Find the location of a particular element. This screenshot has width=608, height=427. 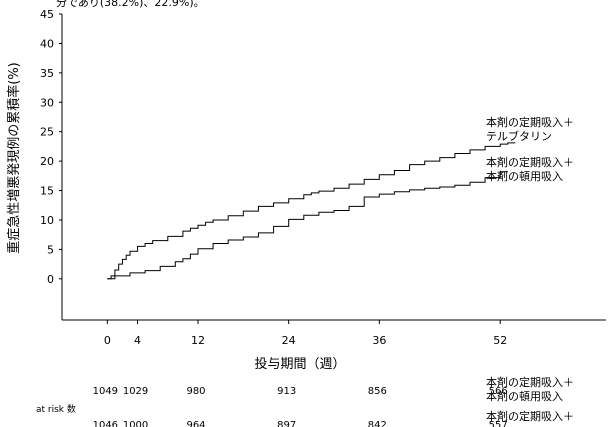

at-risk-value: 1000 is located at coordinates (135, 423).